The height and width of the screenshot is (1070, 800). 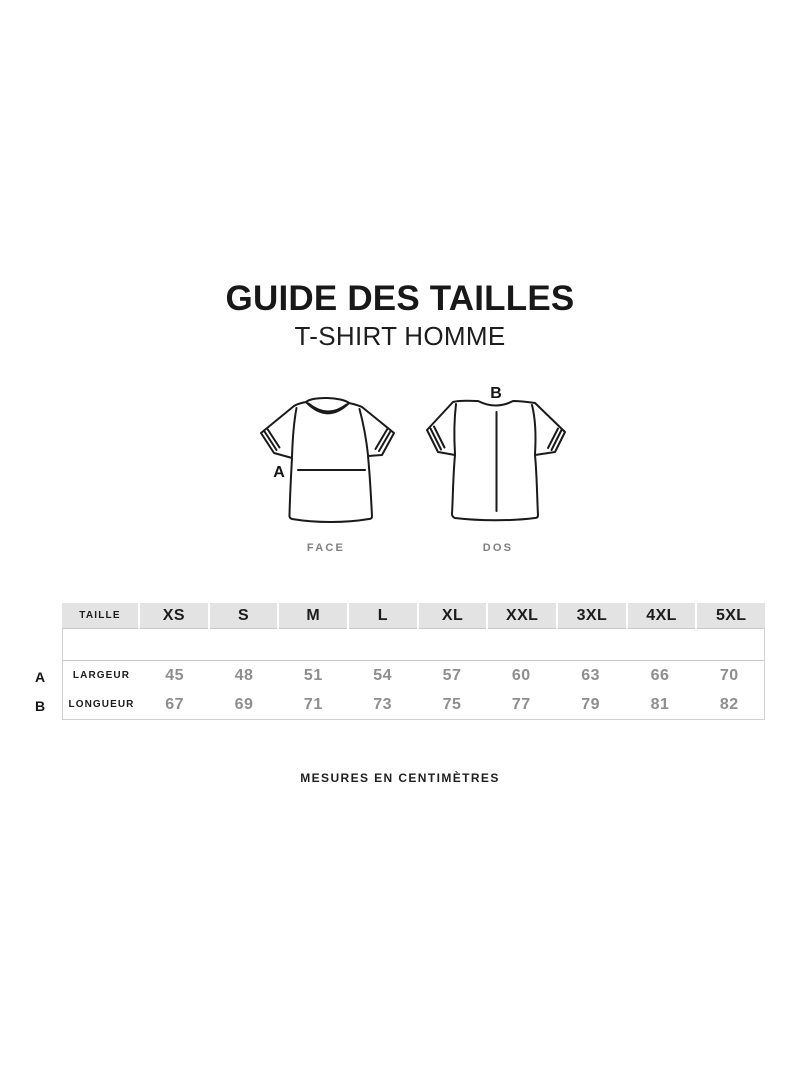 I want to click on table-header-taille: TAILLE, so click(x=100, y=616).